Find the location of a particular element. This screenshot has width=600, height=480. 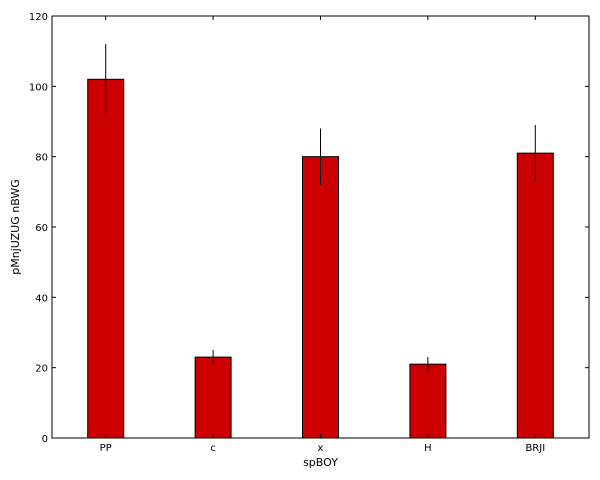

y-tick-label-0: 0 is located at coordinates (45, 439).